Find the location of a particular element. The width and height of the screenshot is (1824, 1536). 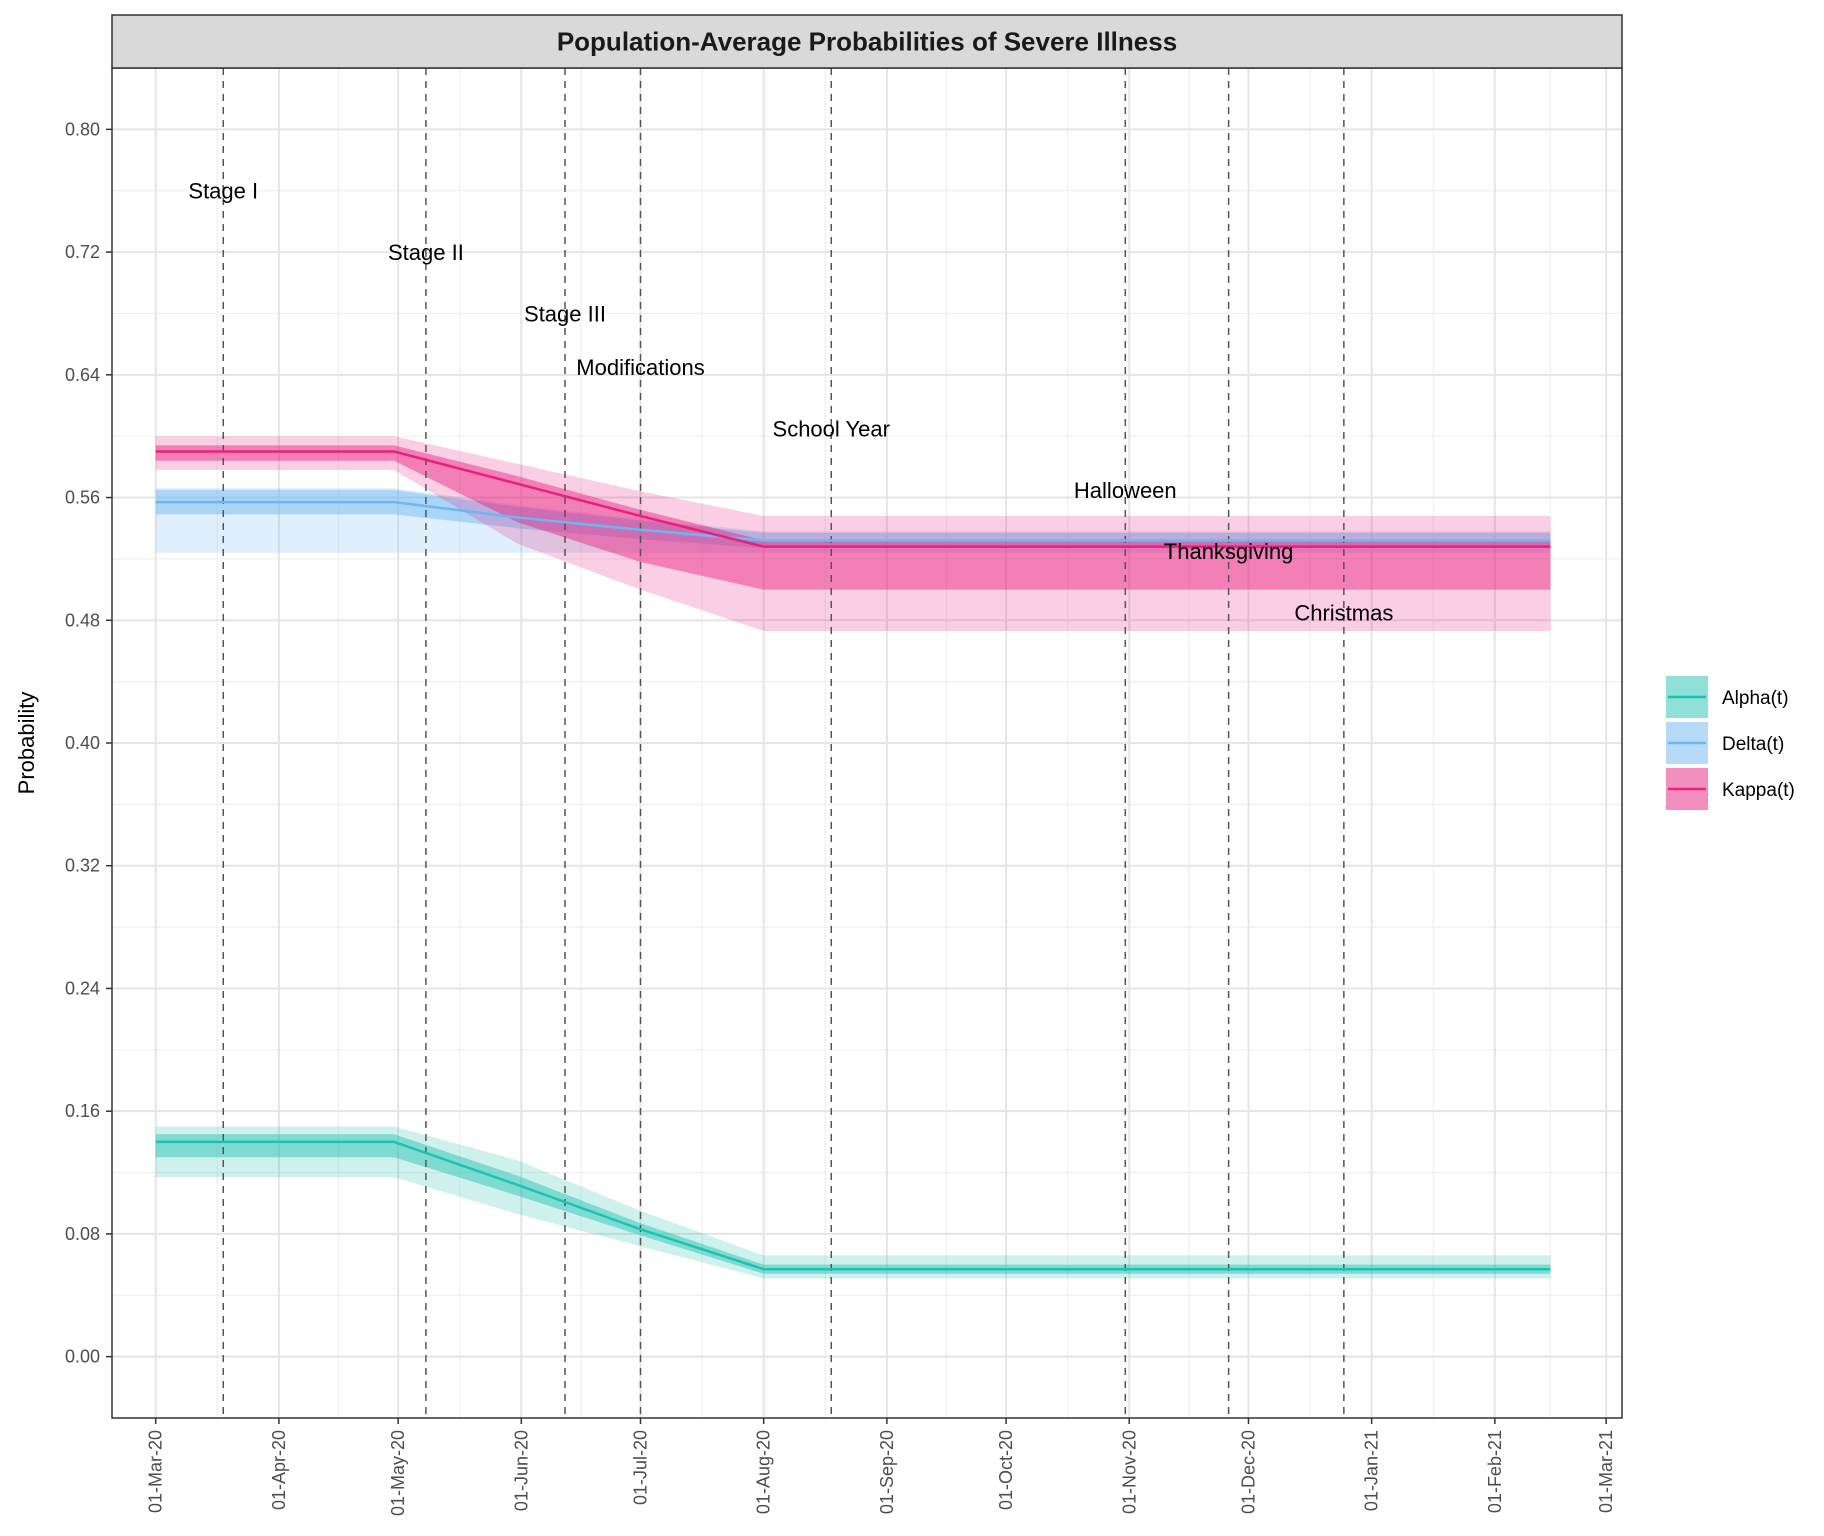

y-tick-label: 0.64 is located at coordinates (82, 375).